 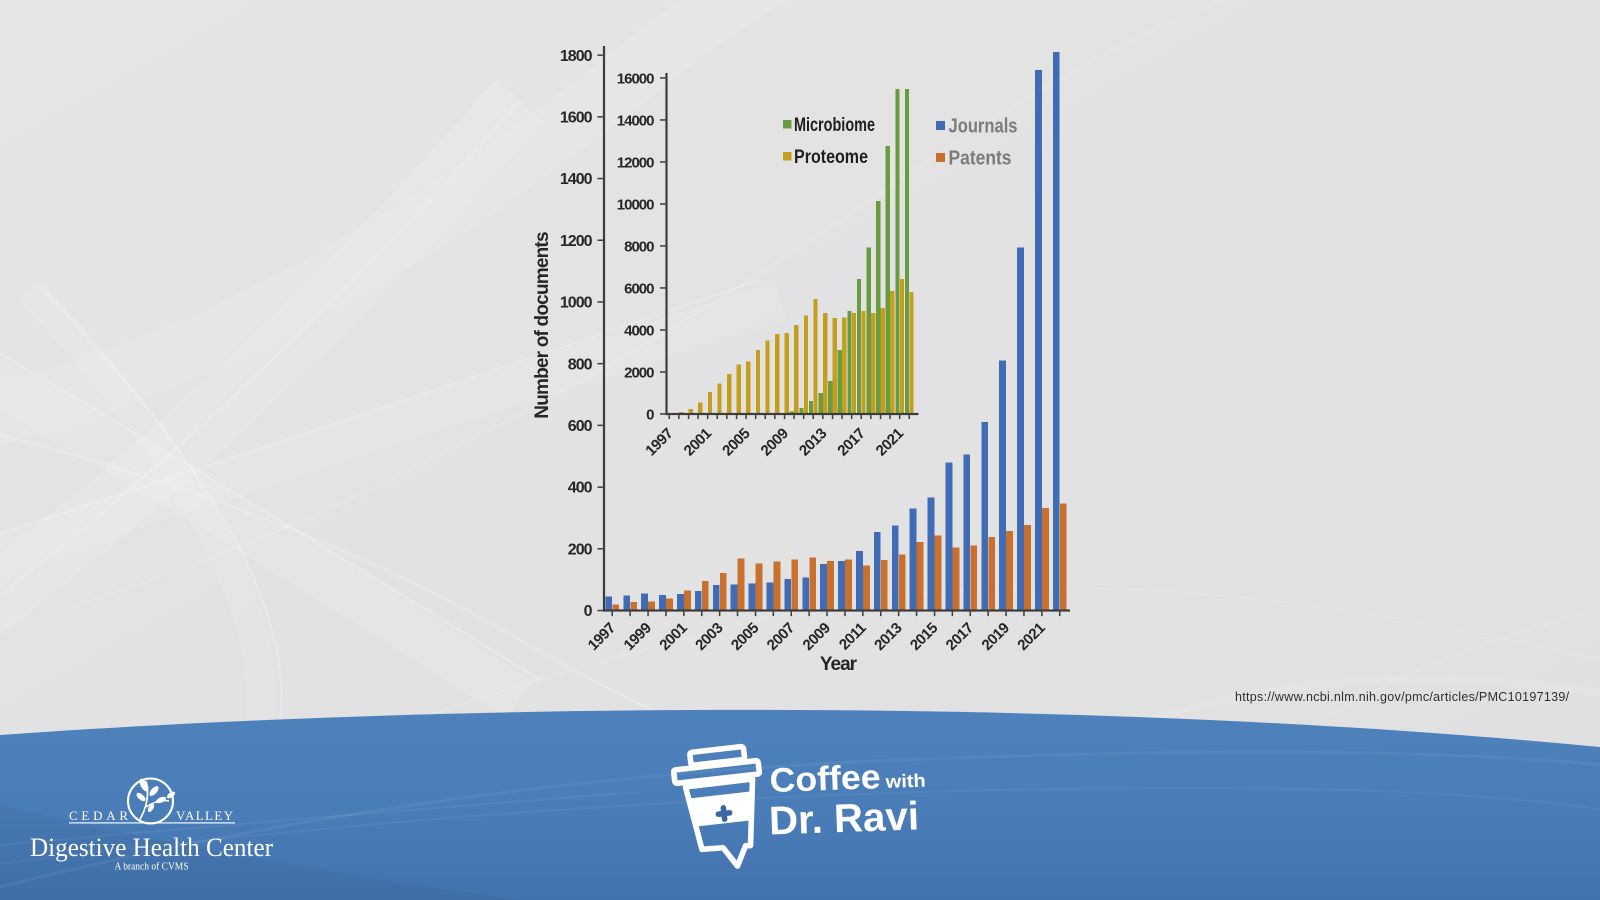 What do you see at coordinates (205, 815) in the screenshot?
I see `svg-text: VALLEY` at bounding box center [205, 815].